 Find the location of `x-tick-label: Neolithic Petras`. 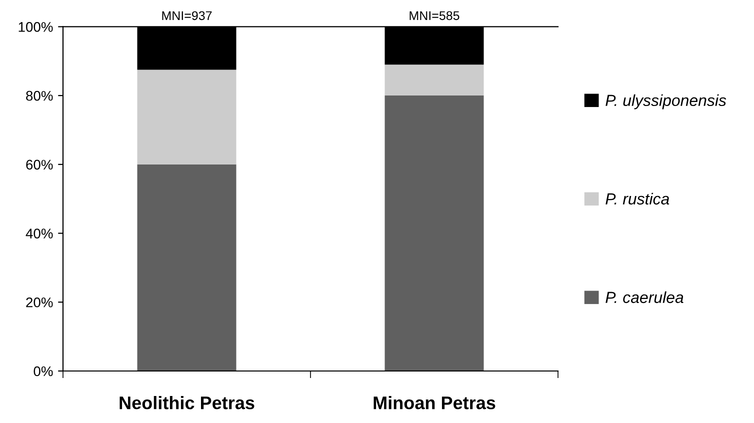

x-tick-label: Neolithic Petras is located at coordinates (187, 403).